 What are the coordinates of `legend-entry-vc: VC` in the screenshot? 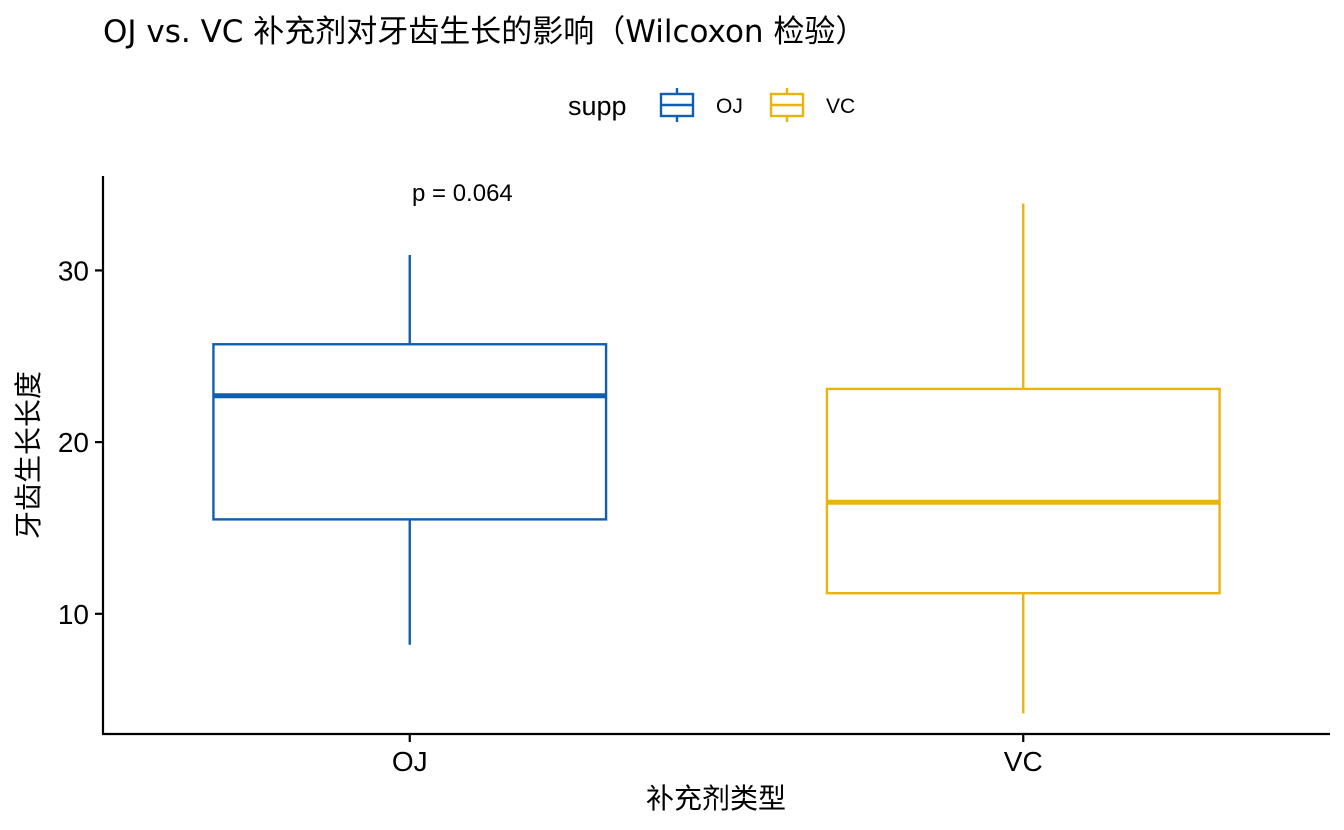 It's located at (812, 105).